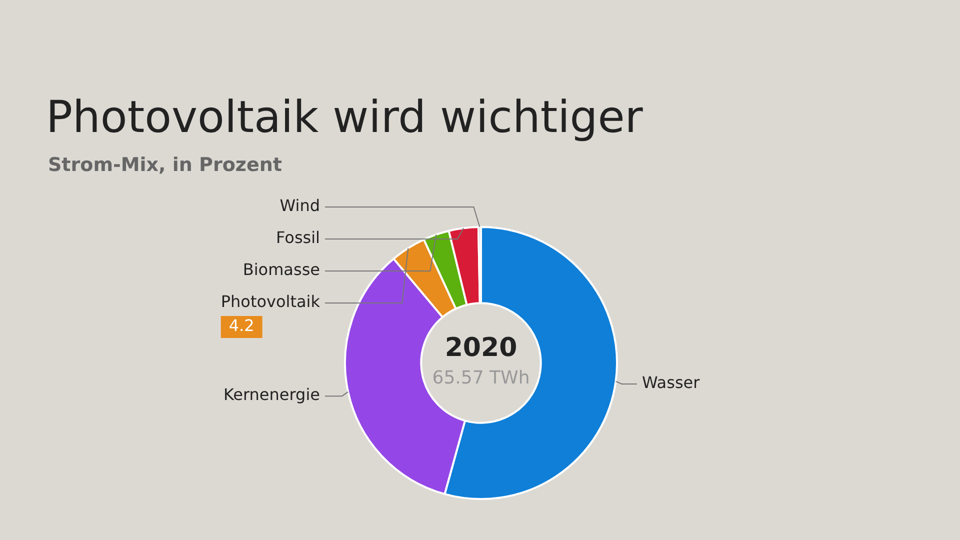 The height and width of the screenshot is (540, 960). I want to click on text: 2020, so click(481, 347).